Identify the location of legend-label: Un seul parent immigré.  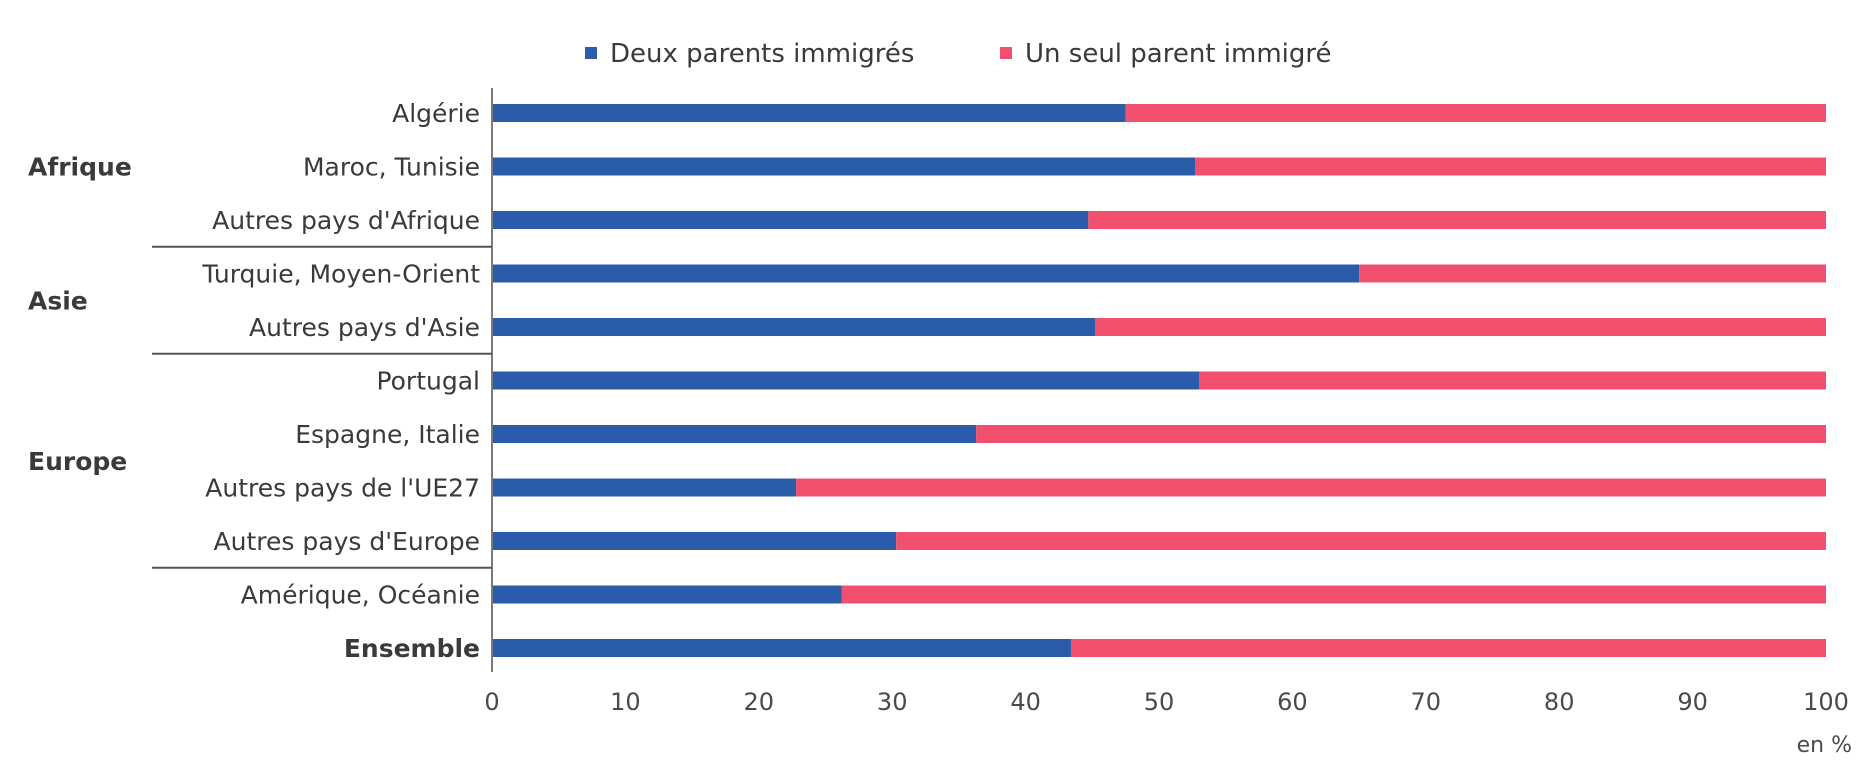
(1178, 54).